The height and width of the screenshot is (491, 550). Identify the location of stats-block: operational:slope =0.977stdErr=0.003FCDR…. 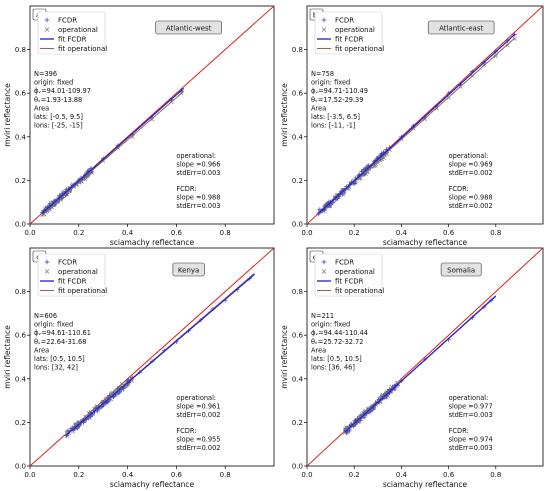
(471, 423).